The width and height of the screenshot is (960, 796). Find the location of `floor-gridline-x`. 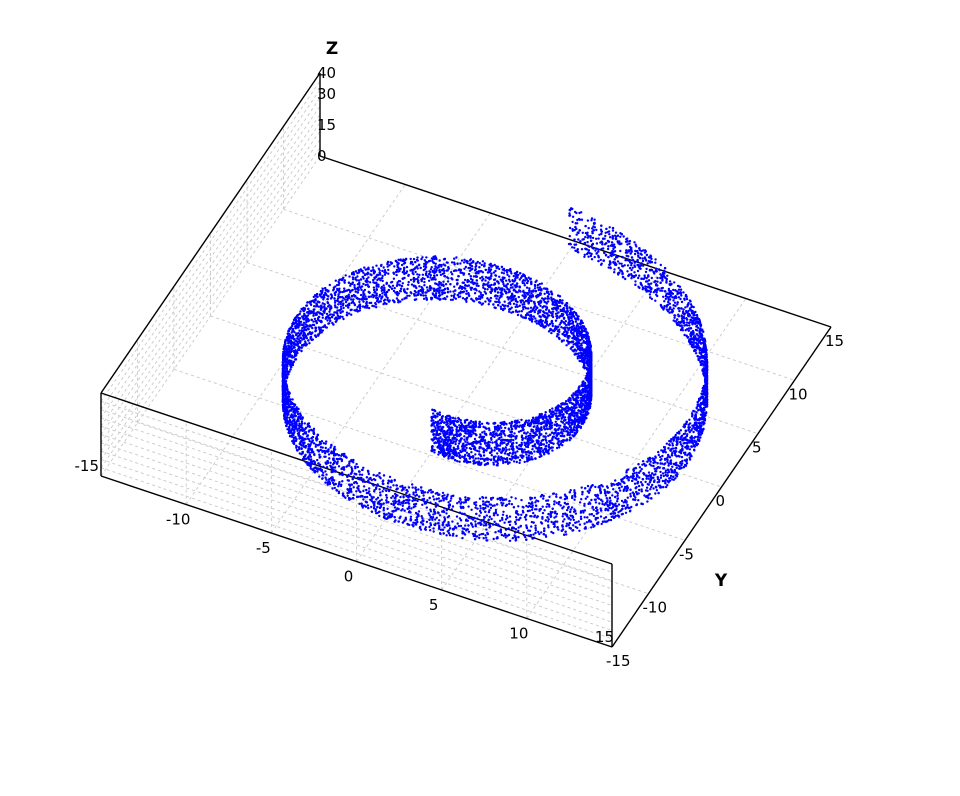

floor-gridline-x is located at coordinates (551, 430).